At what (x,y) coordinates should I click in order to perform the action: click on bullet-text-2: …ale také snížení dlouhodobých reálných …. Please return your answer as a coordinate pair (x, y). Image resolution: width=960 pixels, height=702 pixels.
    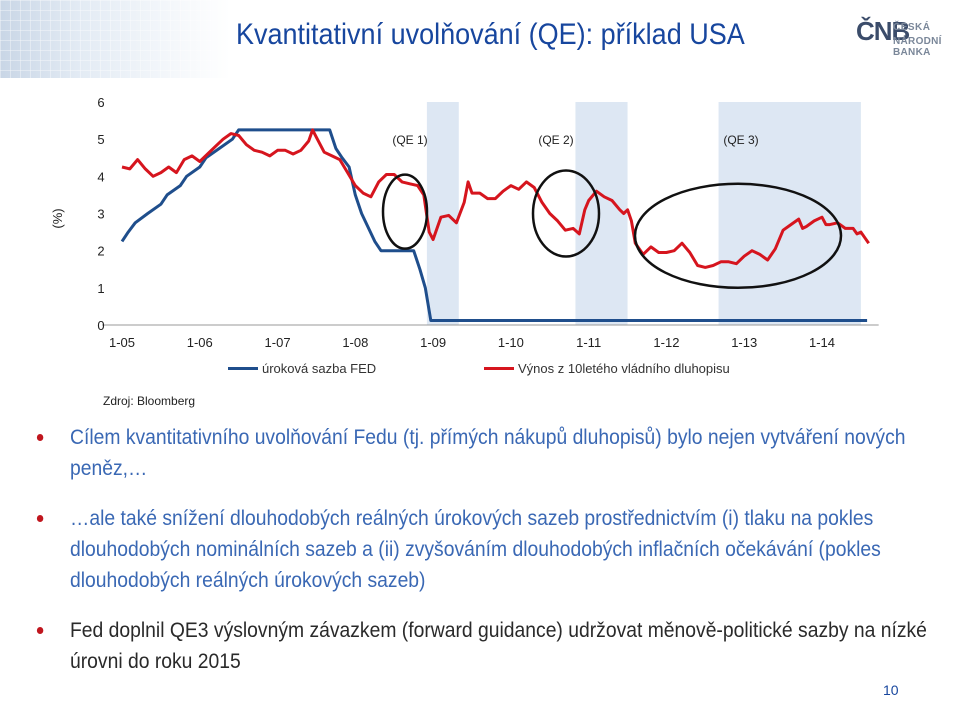
    Looking at the image, I should click on (475, 549).